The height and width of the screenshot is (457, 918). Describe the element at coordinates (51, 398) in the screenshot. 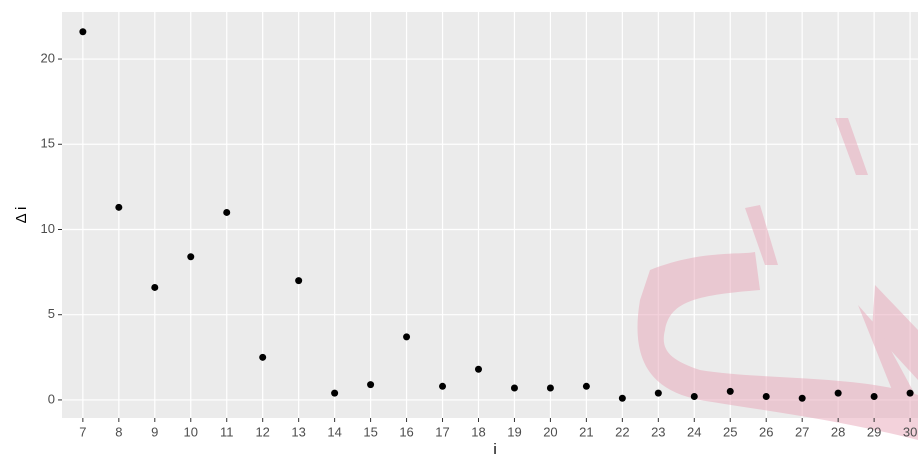

I see `y-tick-label: 0` at that location.